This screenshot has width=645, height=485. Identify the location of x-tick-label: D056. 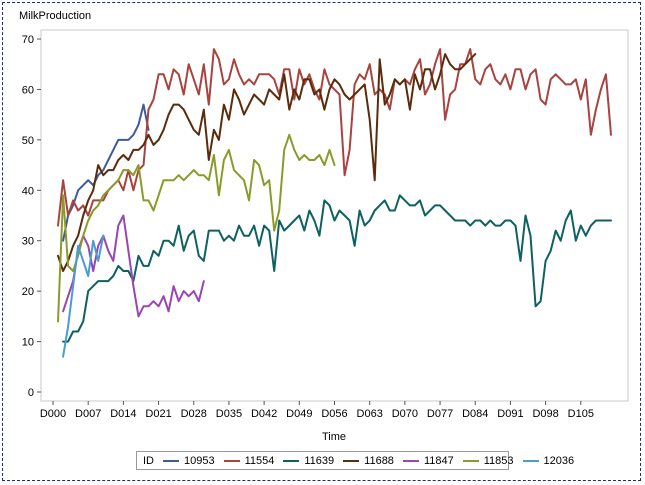
(334, 414).